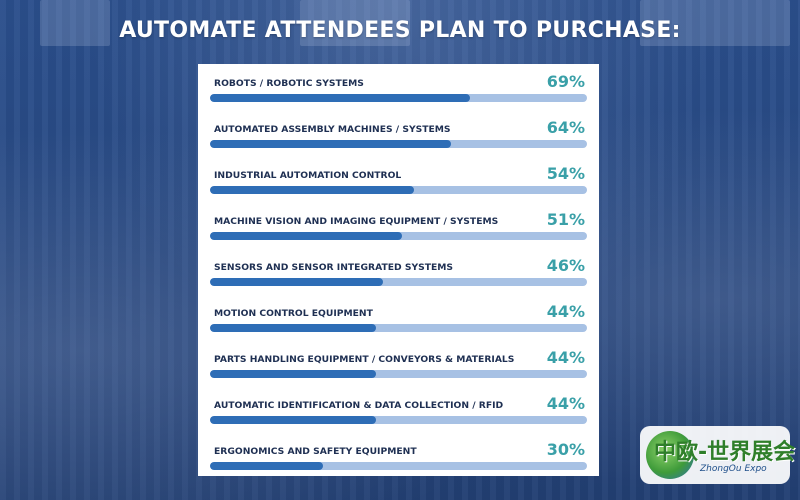  Describe the element at coordinates (398, 319) in the screenshot. I see `bar-row: MOTION CONTROL EQUIPMENT 44%` at that location.